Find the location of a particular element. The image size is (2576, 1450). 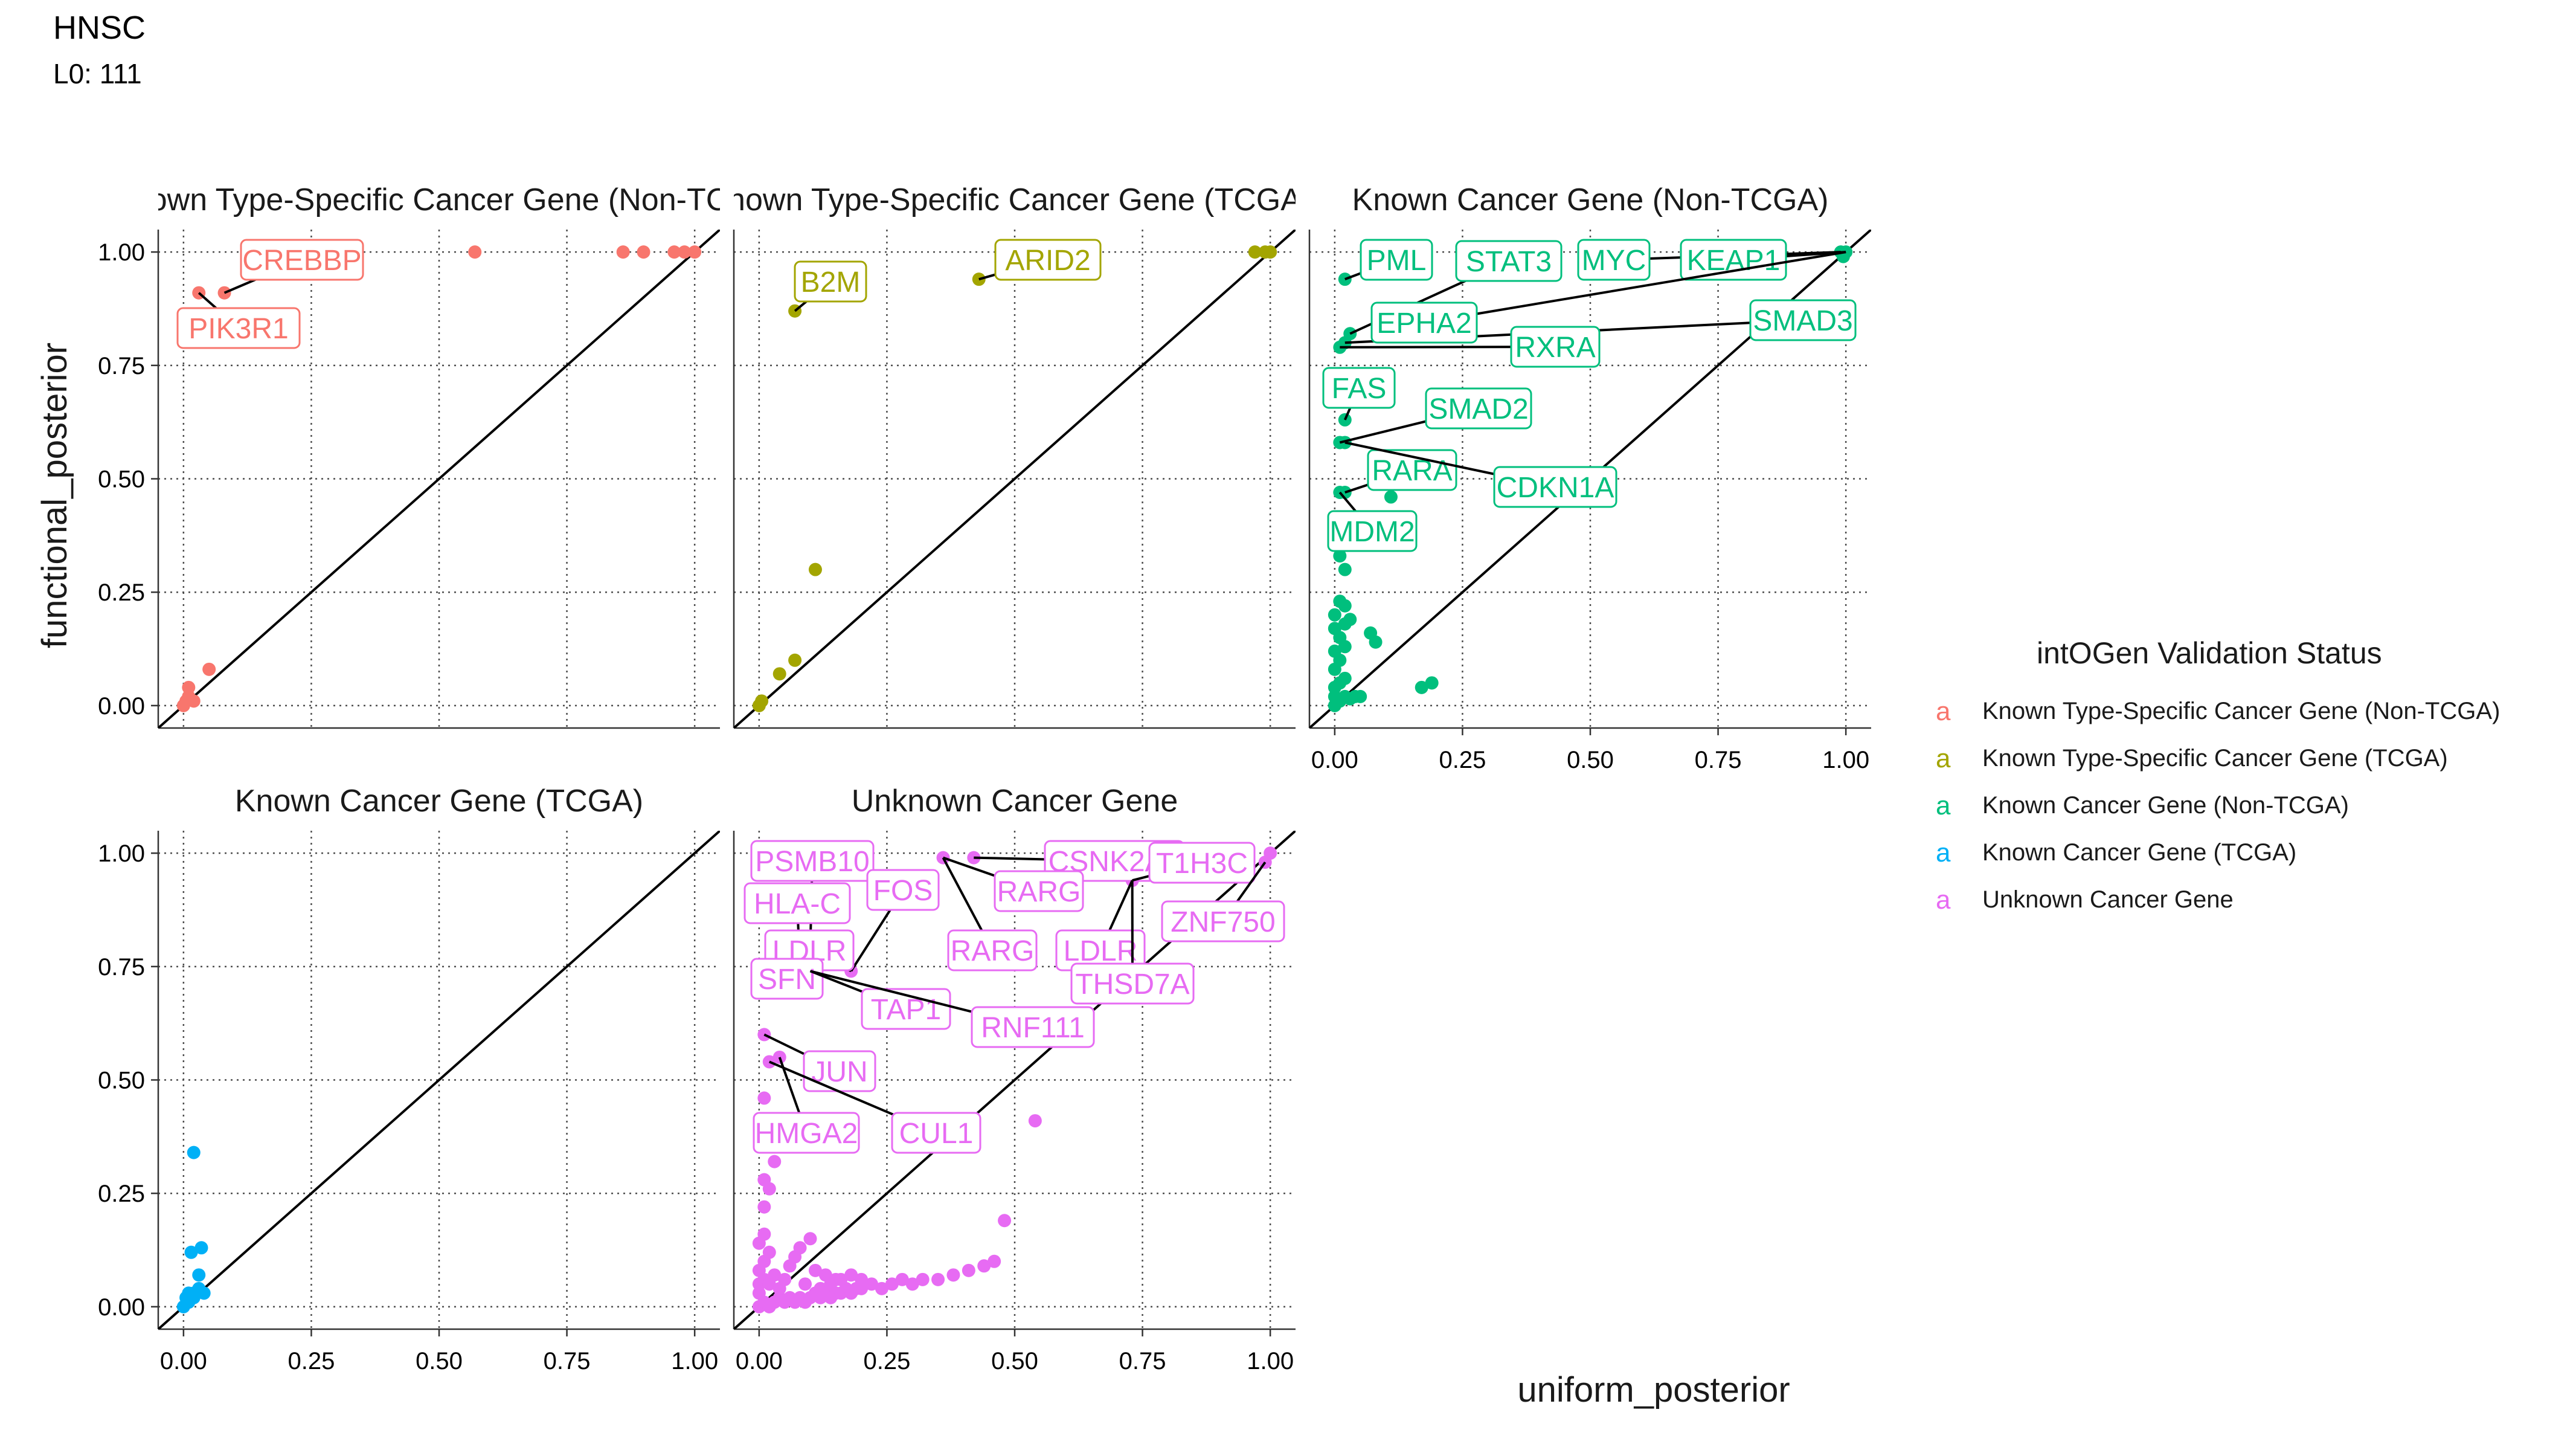

gene-label-text: SMAD3 is located at coordinates (1803, 321).